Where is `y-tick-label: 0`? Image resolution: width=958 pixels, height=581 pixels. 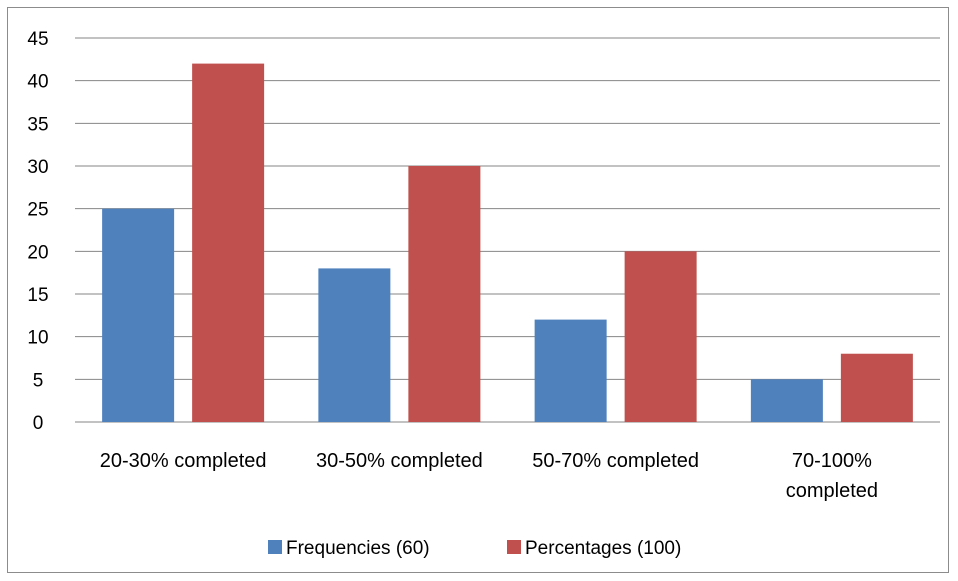 y-tick-label: 0 is located at coordinates (38, 423).